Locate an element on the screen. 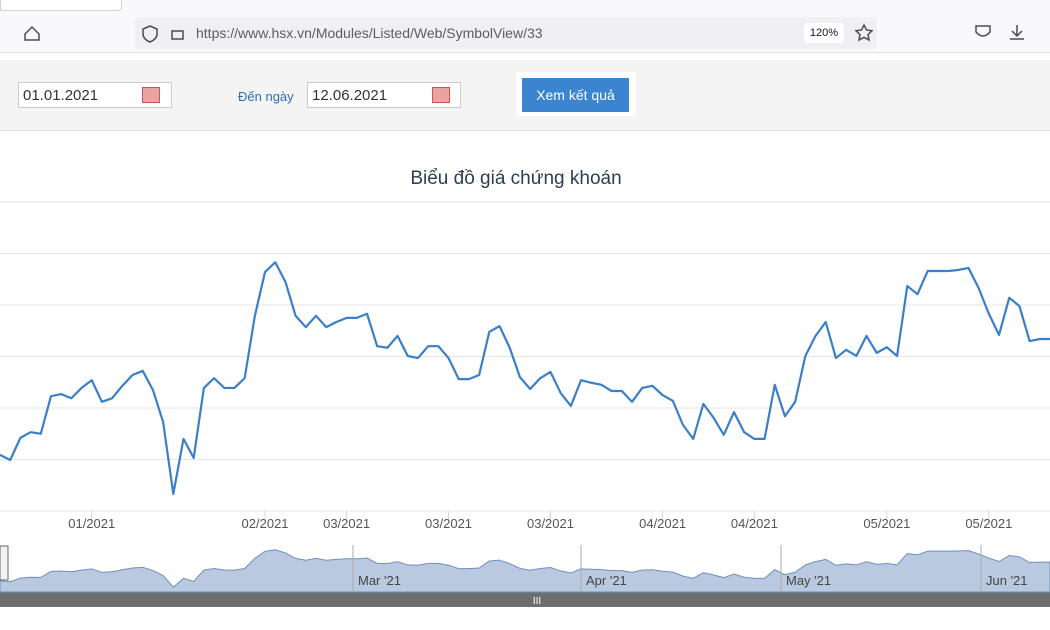 The width and height of the screenshot is (1050, 630). x-tick-label: 01/2021 is located at coordinates (91, 523).